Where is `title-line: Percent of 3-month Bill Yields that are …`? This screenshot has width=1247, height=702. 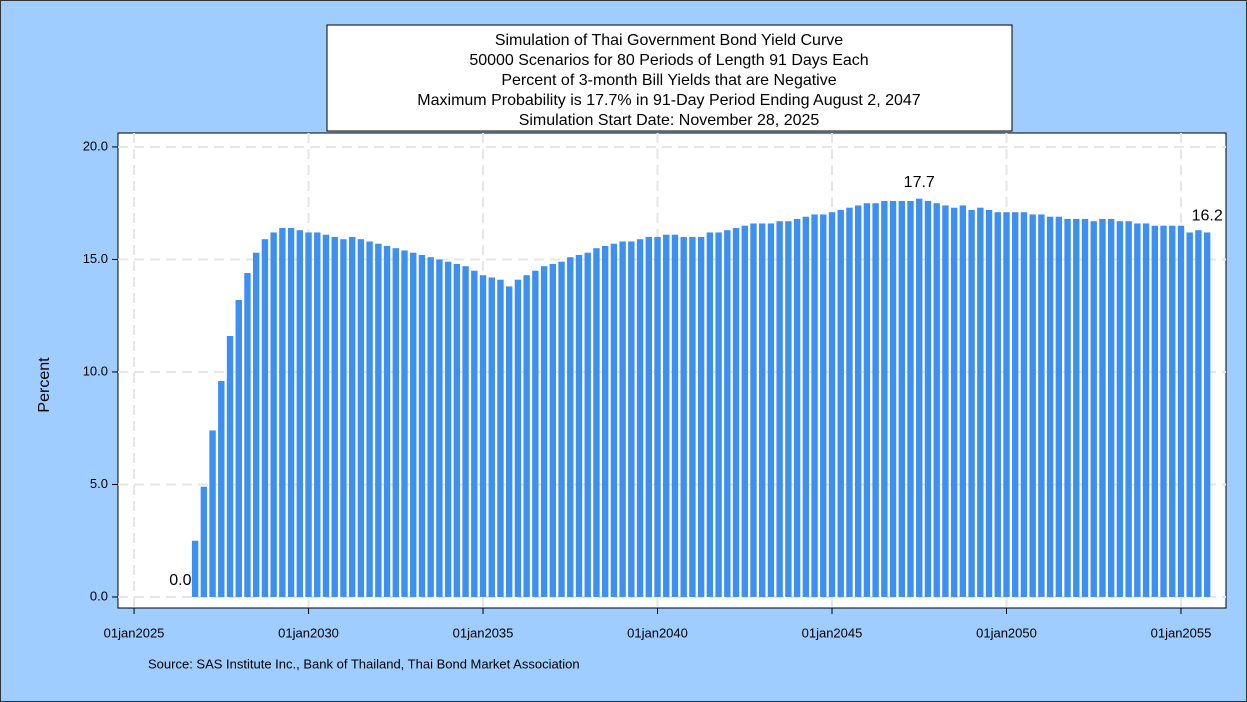 title-line: Percent of 3-month Bill Yields that are … is located at coordinates (668, 80).